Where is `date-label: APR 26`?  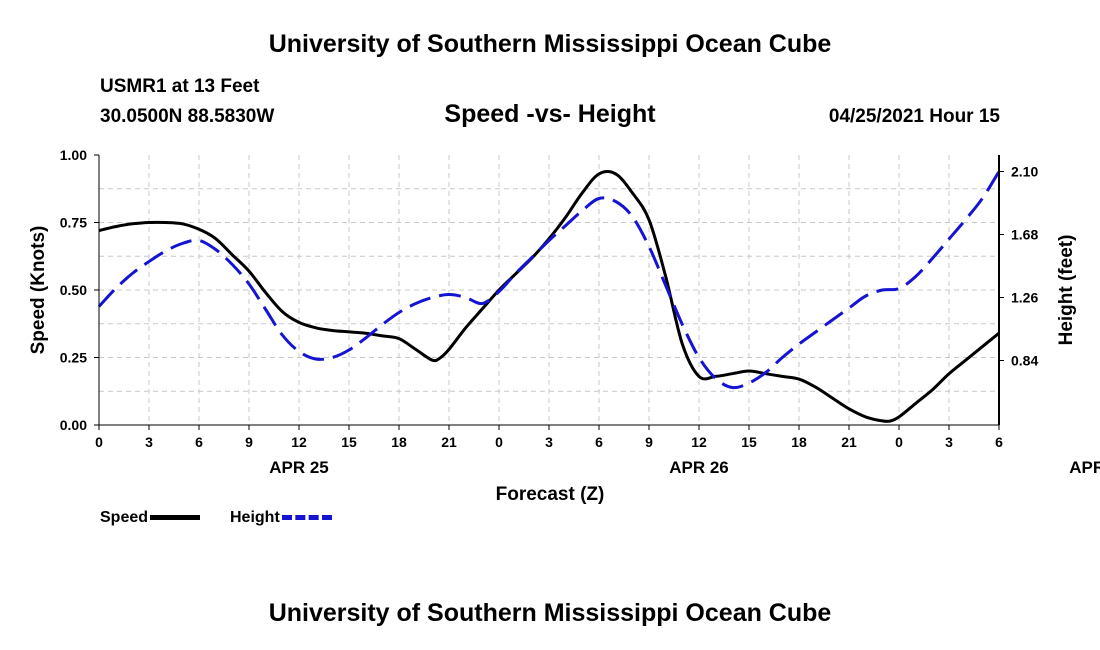
date-label: APR 26 is located at coordinates (699, 467).